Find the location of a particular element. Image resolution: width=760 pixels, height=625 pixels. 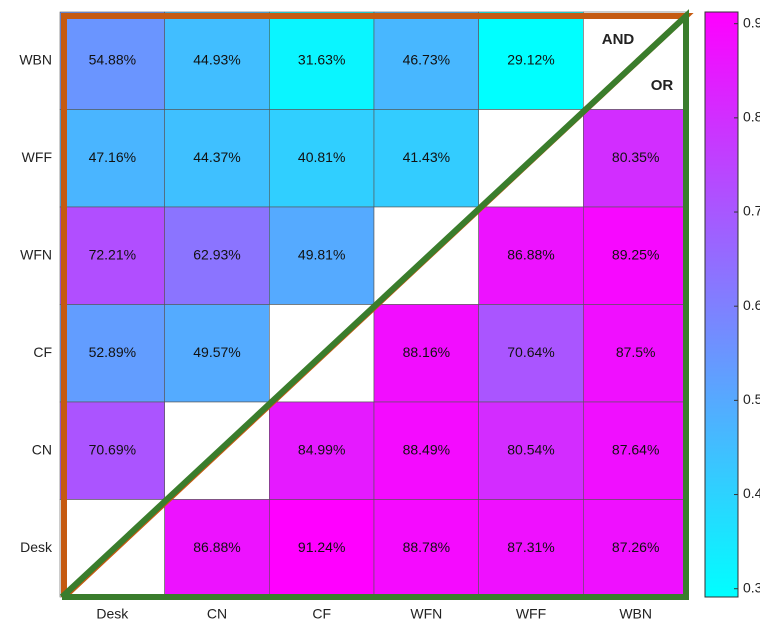

cell-label: 47.16% is located at coordinates (112, 157).